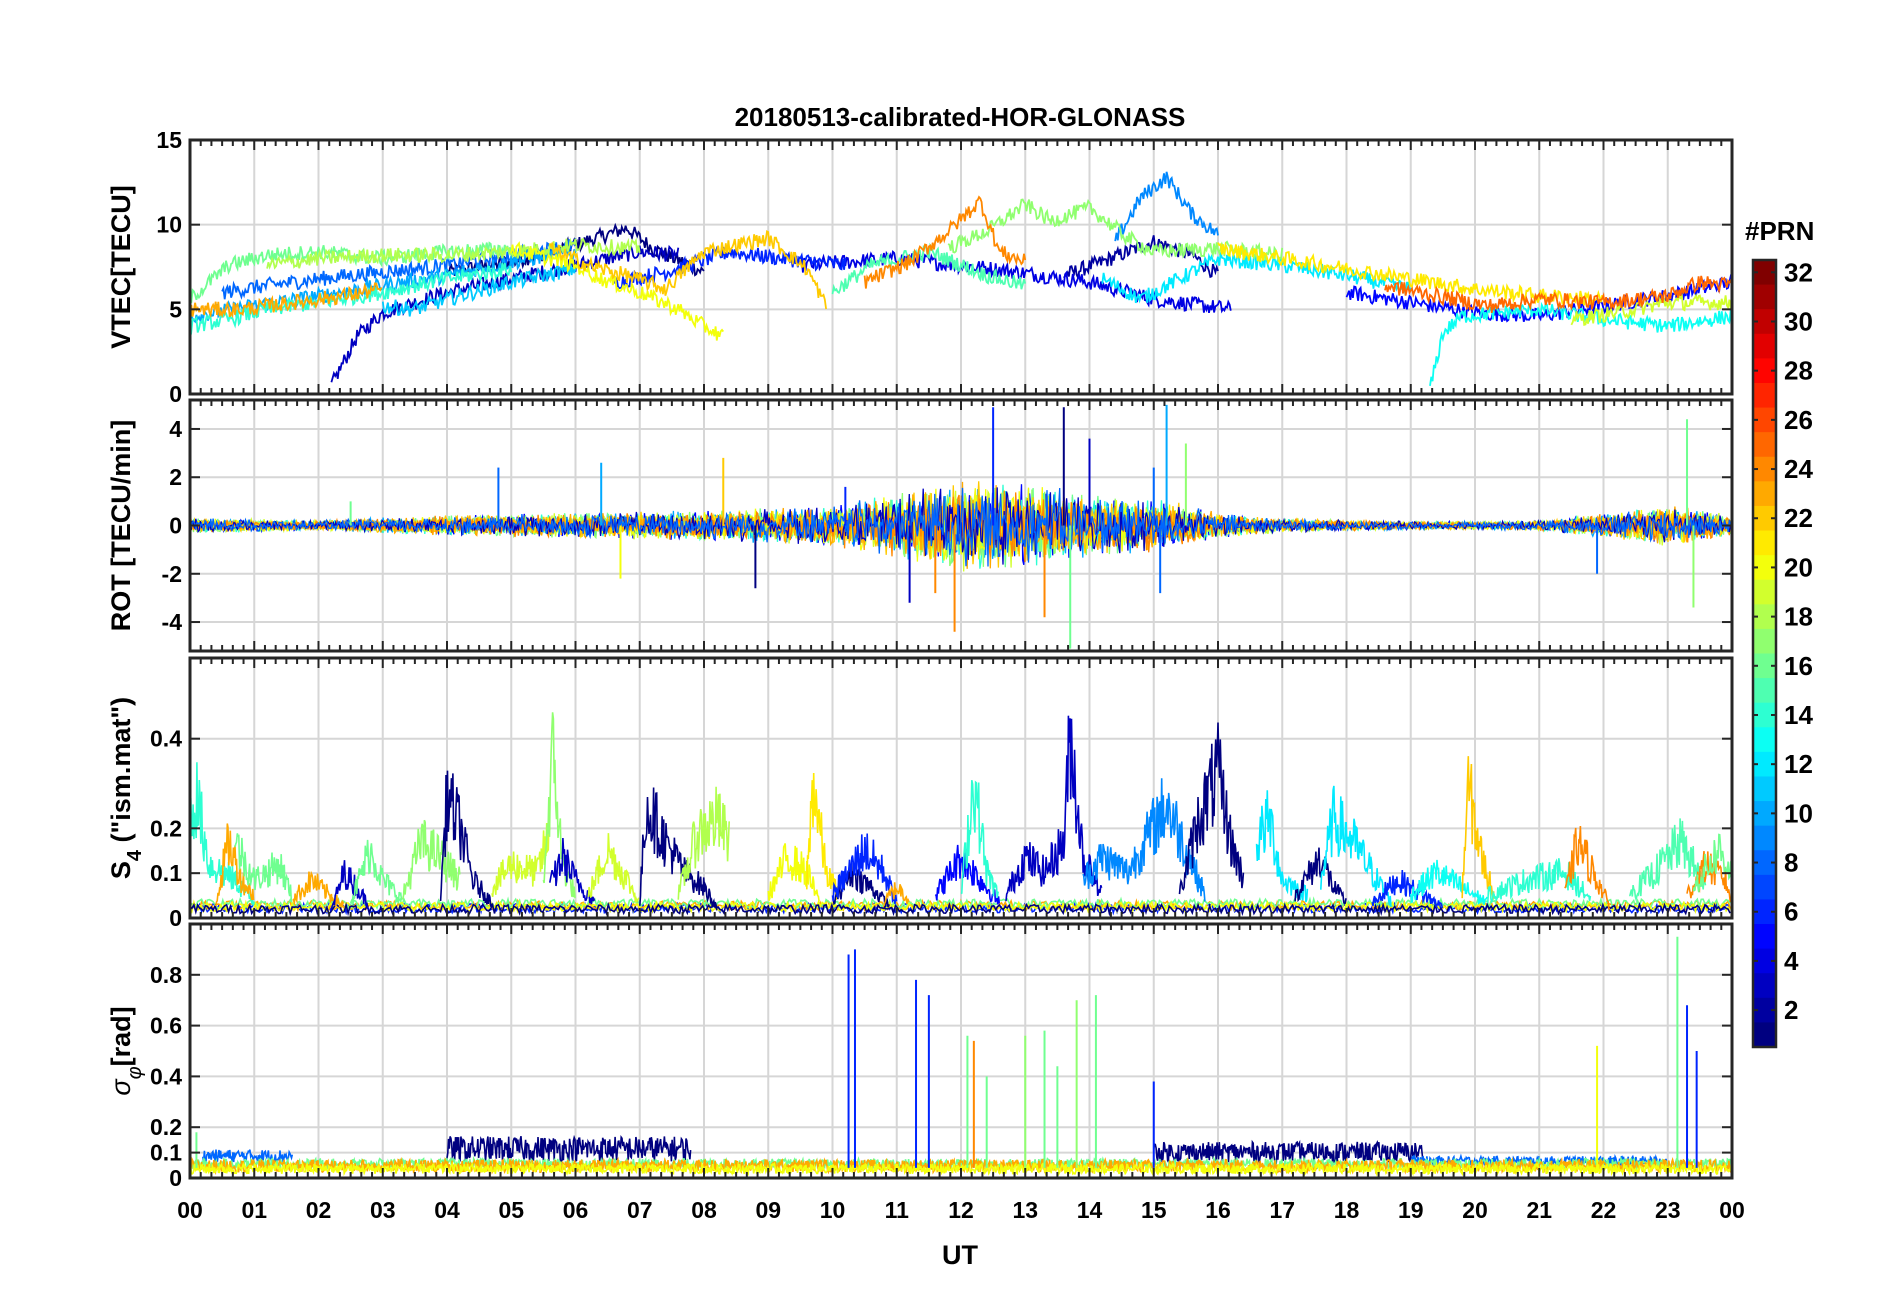 The image size is (1902, 1292). Describe the element at coordinates (447, 1210) in the screenshot. I see `x-tick-label: 04` at that location.